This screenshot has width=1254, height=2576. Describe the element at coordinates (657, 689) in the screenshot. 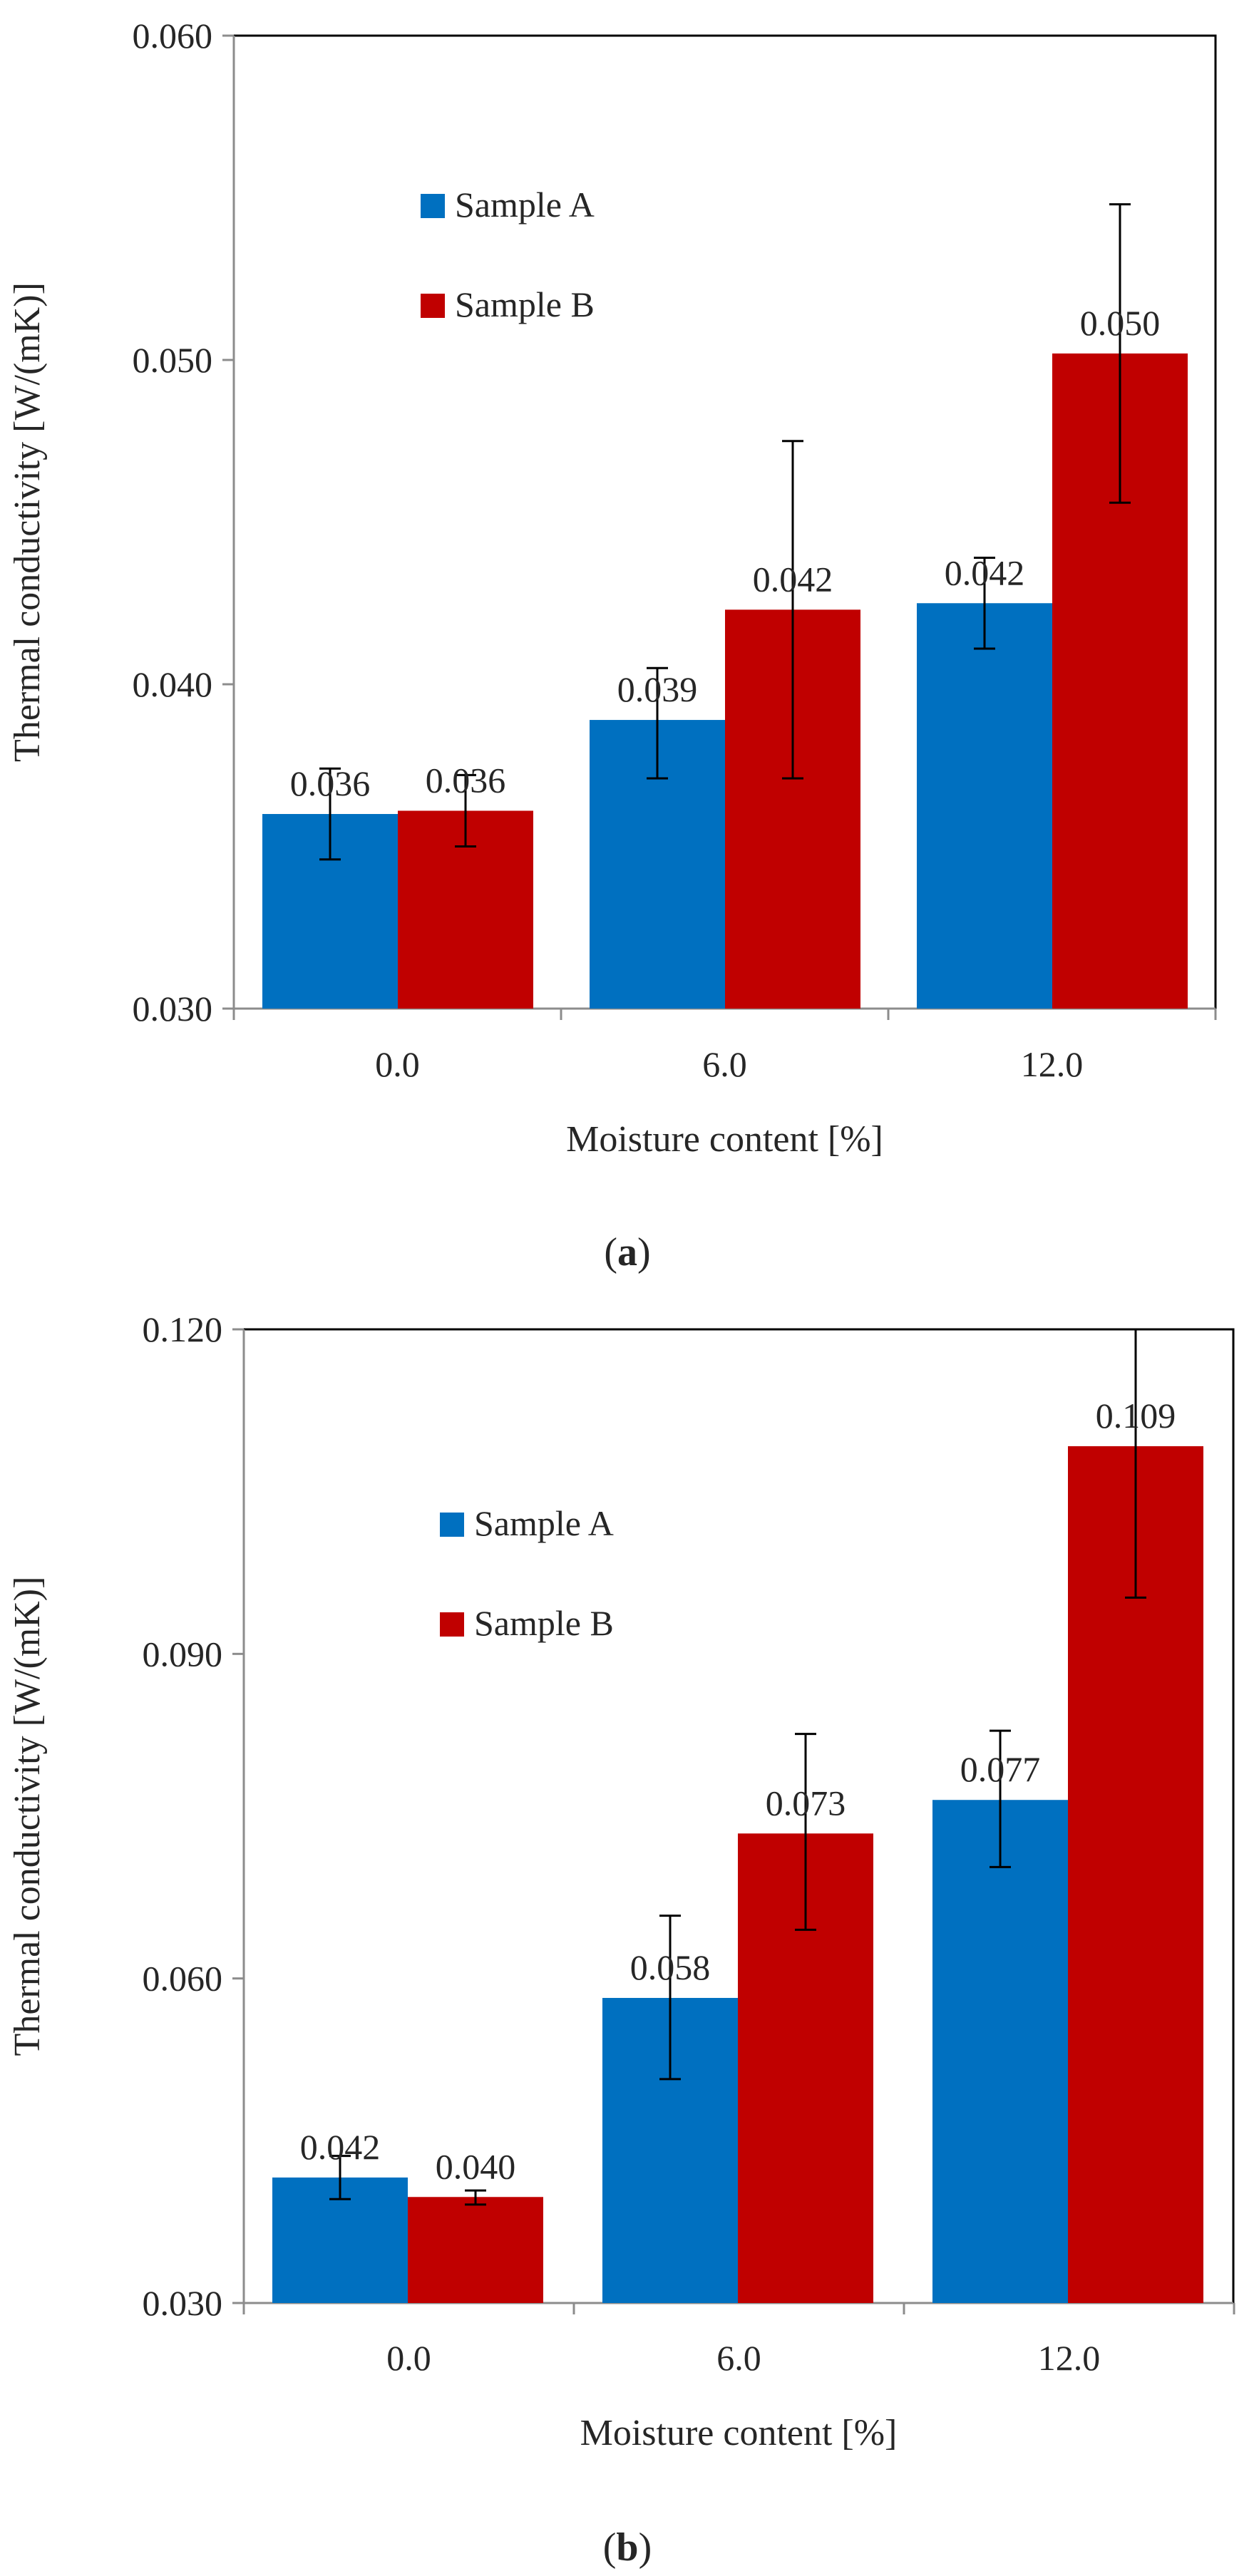

I see `data-label: 0.039` at that location.